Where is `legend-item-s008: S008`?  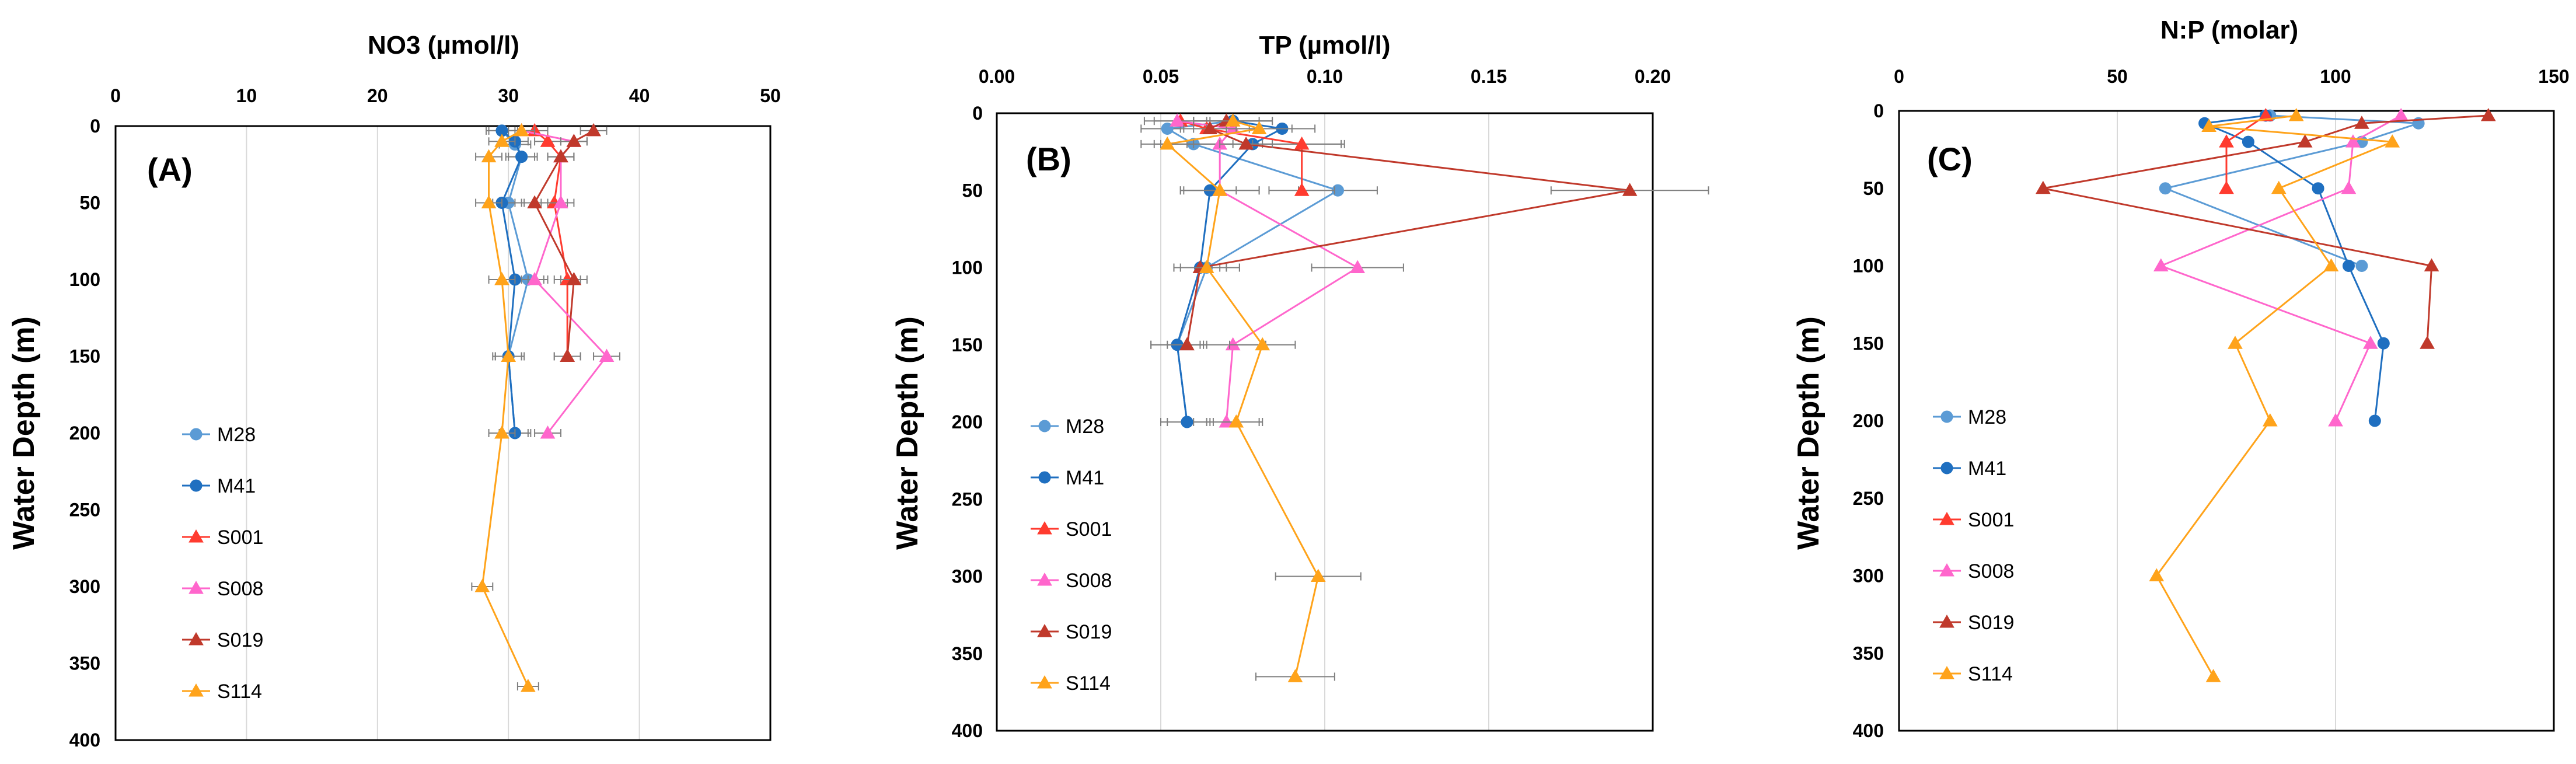
legend-item-s008: S008 is located at coordinates (1071, 581).